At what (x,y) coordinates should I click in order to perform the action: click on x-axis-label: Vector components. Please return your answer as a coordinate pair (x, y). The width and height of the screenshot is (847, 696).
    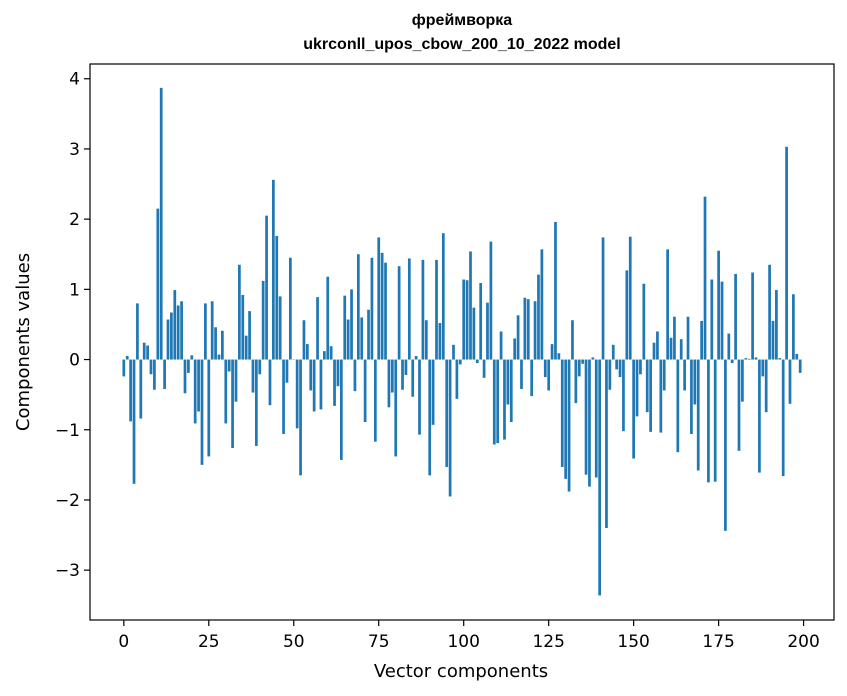
    Looking at the image, I should click on (461, 671).